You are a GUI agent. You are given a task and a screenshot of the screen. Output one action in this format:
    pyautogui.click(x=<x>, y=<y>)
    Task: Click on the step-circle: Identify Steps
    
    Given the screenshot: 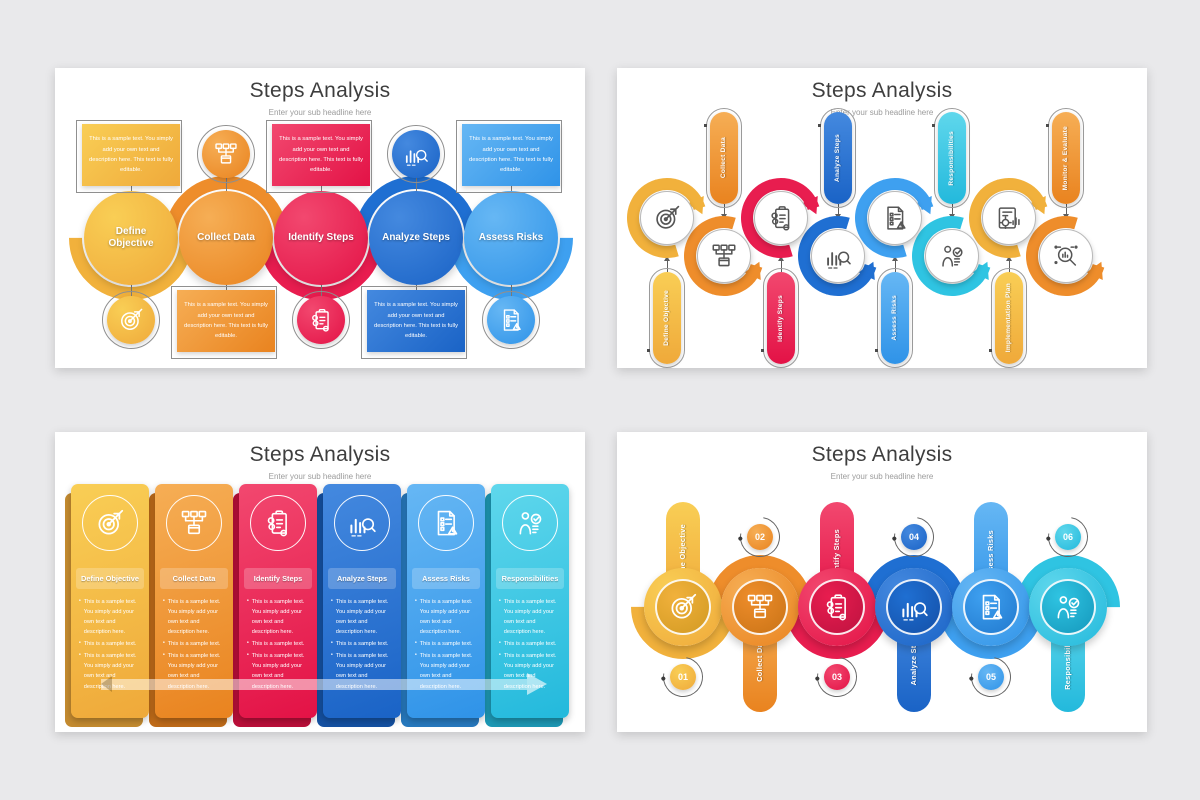 What is the action you would take?
    pyautogui.click(x=321, y=238)
    